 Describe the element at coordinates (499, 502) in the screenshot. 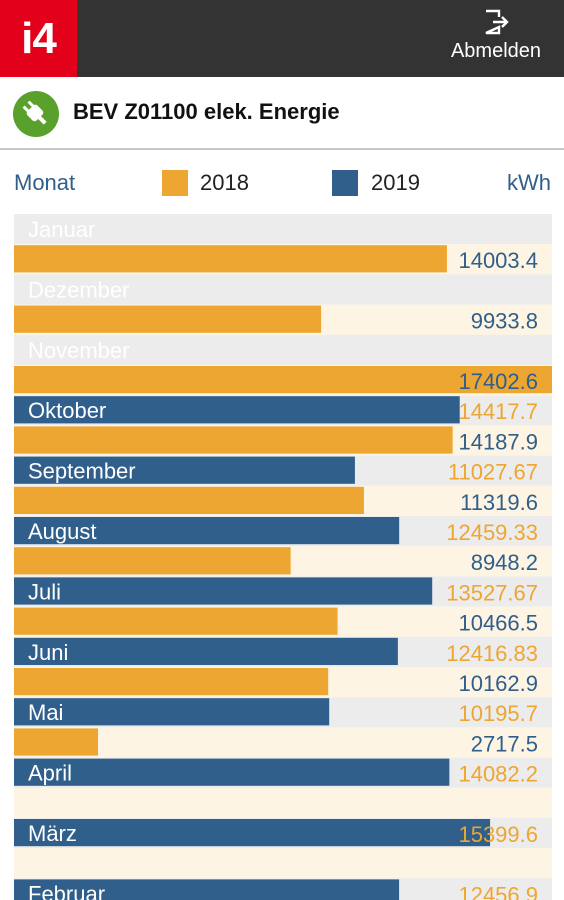

I see `value-label-2018: 11319.6` at that location.